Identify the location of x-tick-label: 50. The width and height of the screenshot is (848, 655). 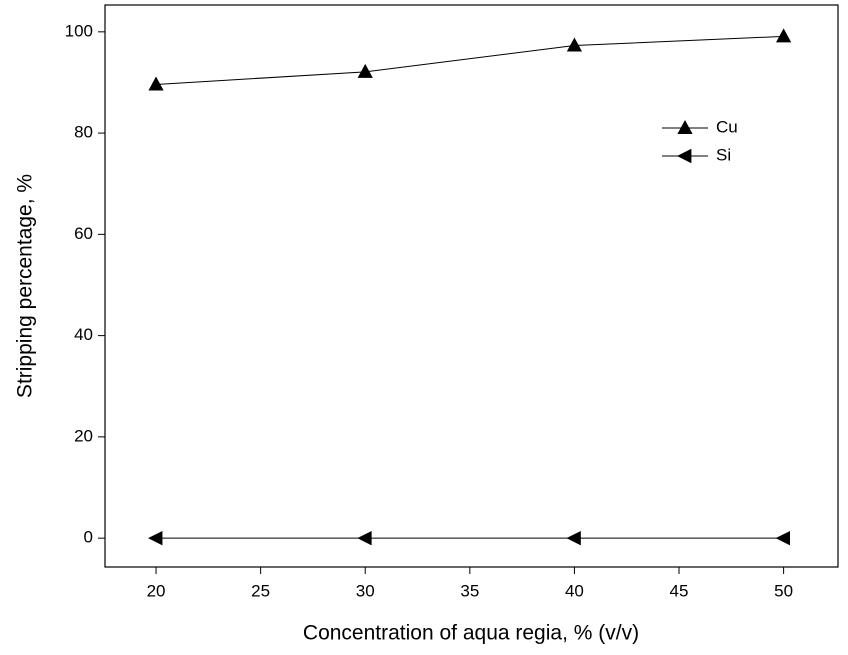
(783, 590).